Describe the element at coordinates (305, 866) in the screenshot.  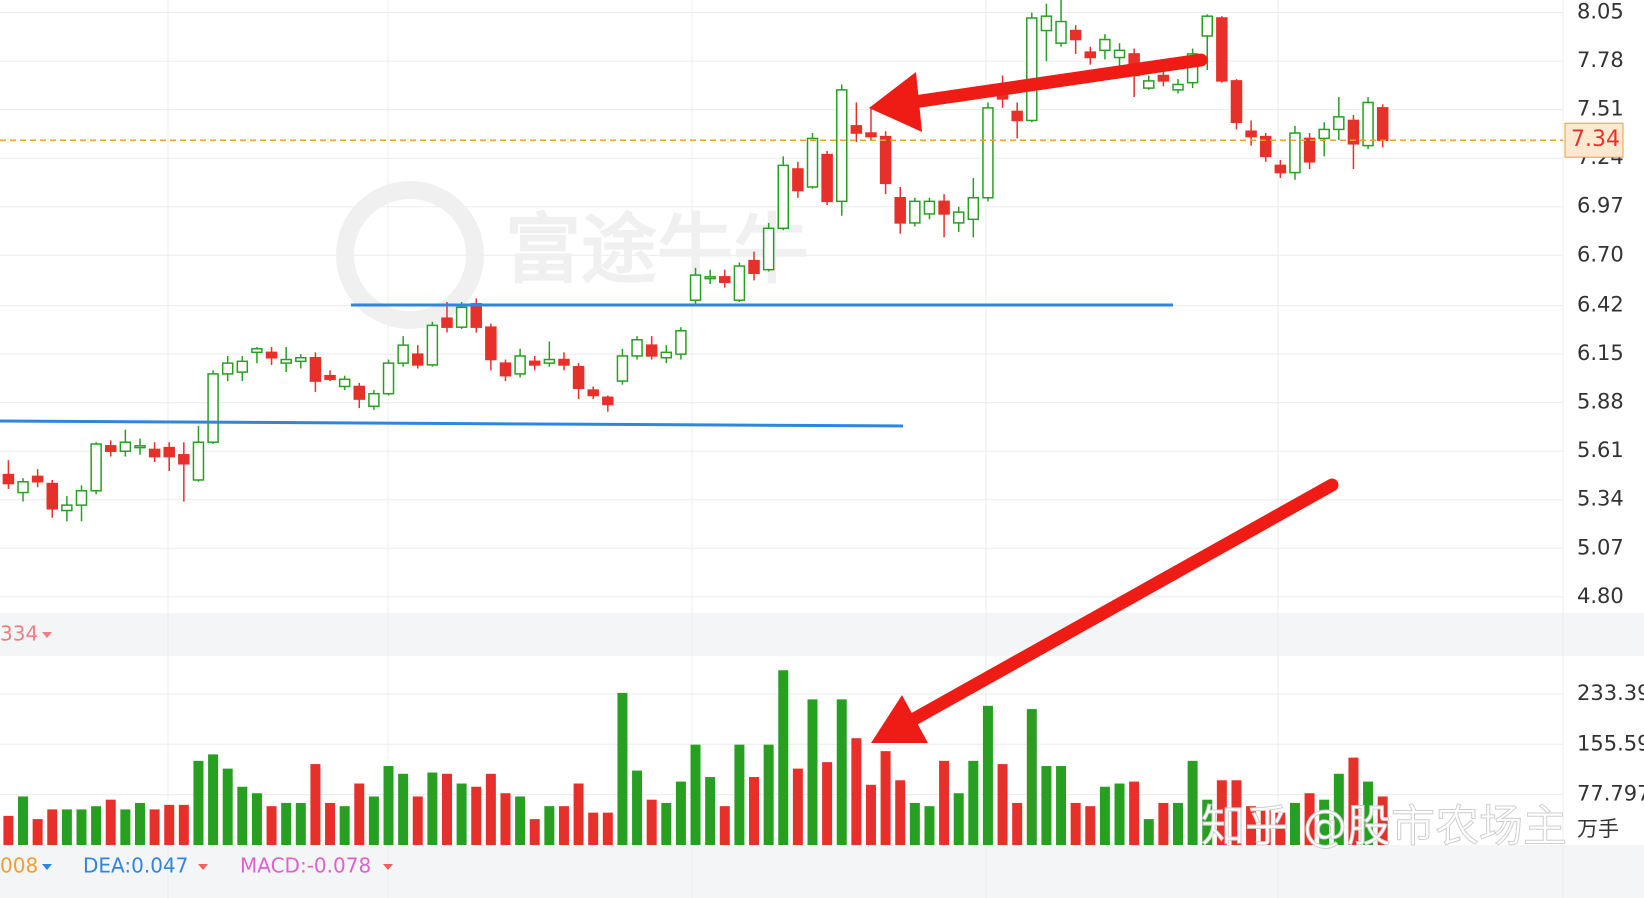
I see `indicator-label: MACD:-0.078` at that location.